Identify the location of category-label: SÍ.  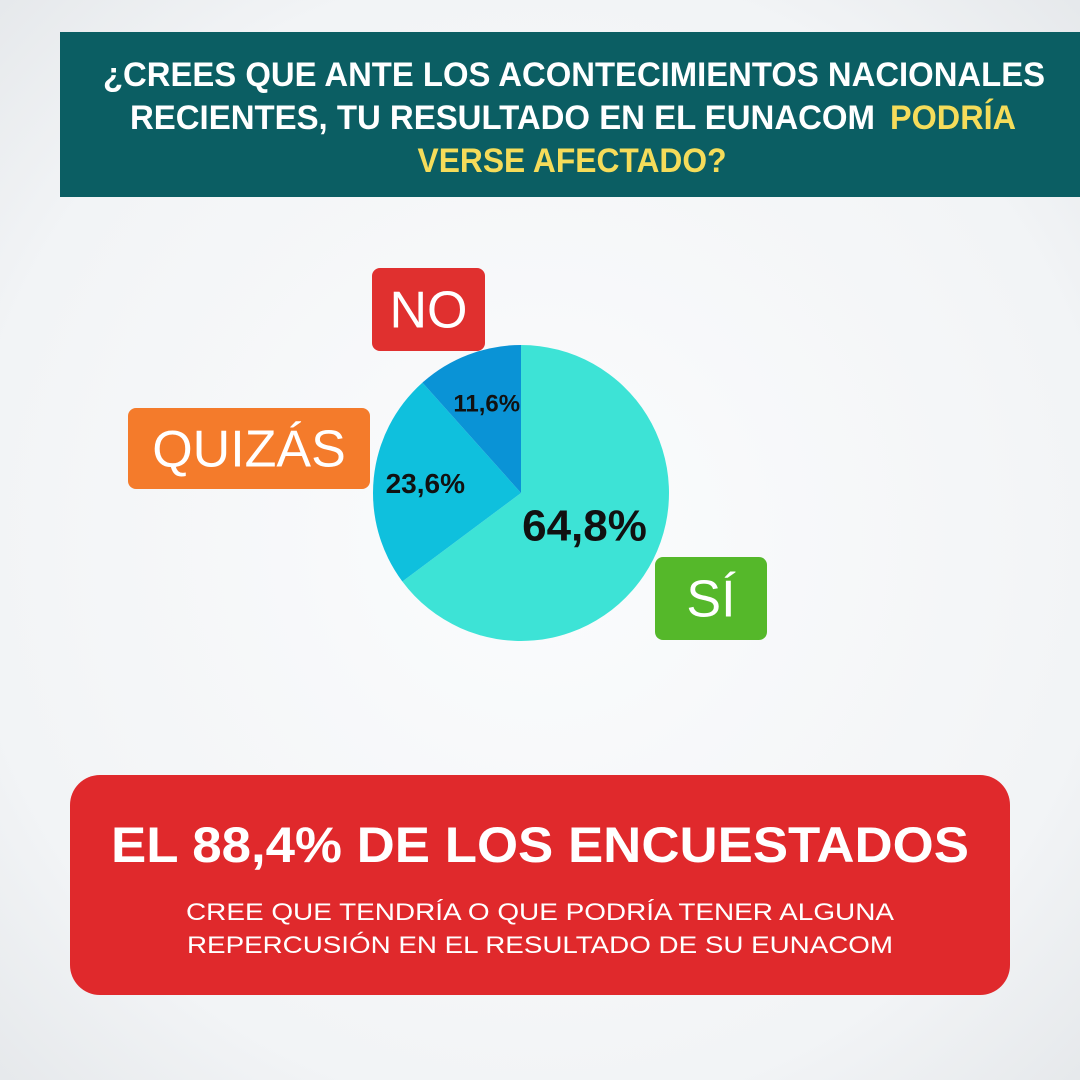
(711, 600).